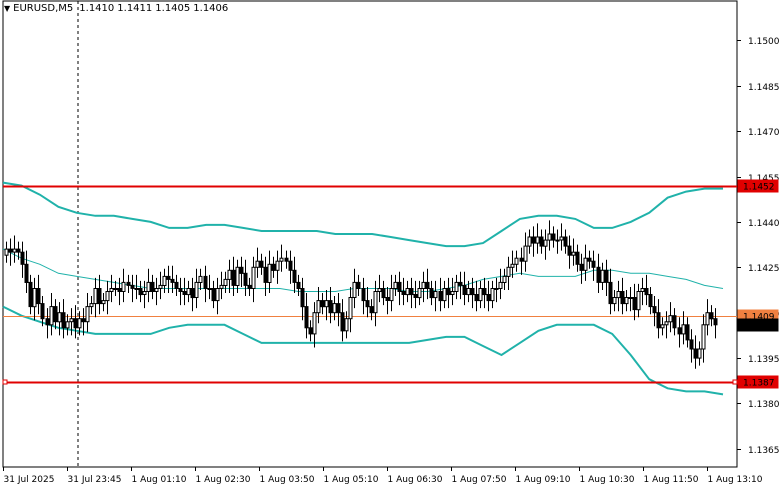  Describe the element at coordinates (735, 480) in the screenshot. I see `time-tick-label: 1 Aug 13:10` at that location.